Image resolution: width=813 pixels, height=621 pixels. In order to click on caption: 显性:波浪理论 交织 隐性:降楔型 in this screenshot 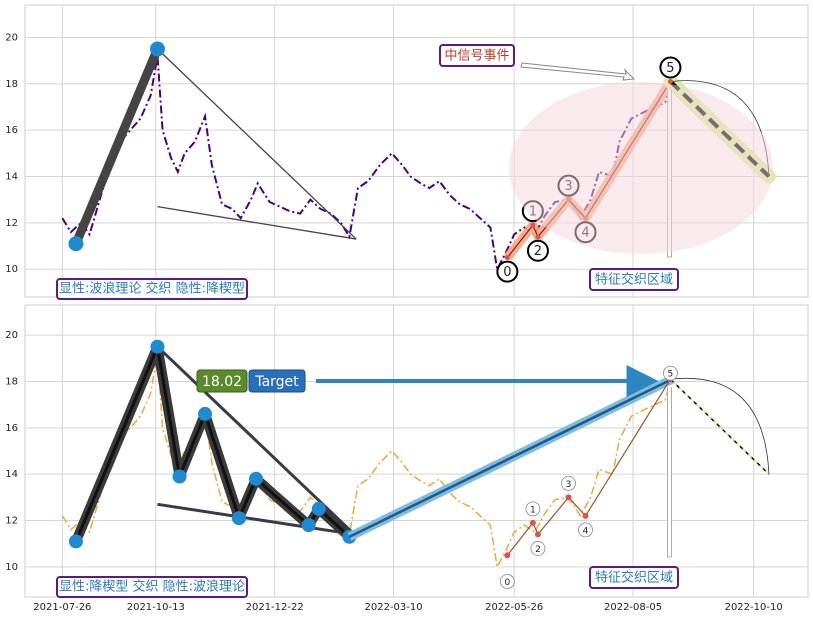, I will do `click(152, 289)`.